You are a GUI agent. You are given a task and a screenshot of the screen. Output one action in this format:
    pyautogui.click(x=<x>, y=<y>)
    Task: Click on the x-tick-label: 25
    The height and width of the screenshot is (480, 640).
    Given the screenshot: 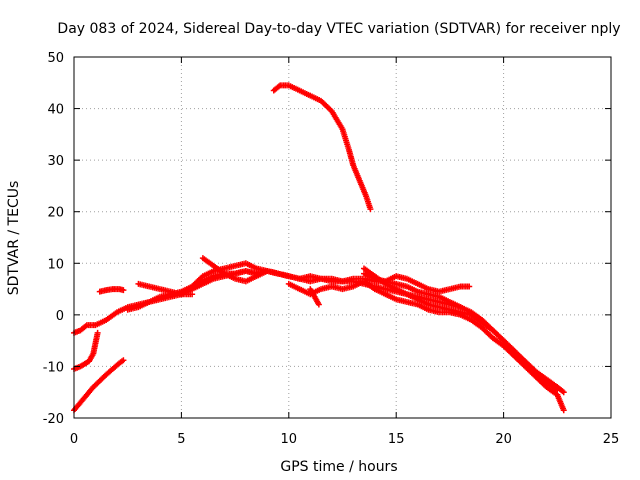 What is the action you would take?
    pyautogui.click(x=611, y=439)
    